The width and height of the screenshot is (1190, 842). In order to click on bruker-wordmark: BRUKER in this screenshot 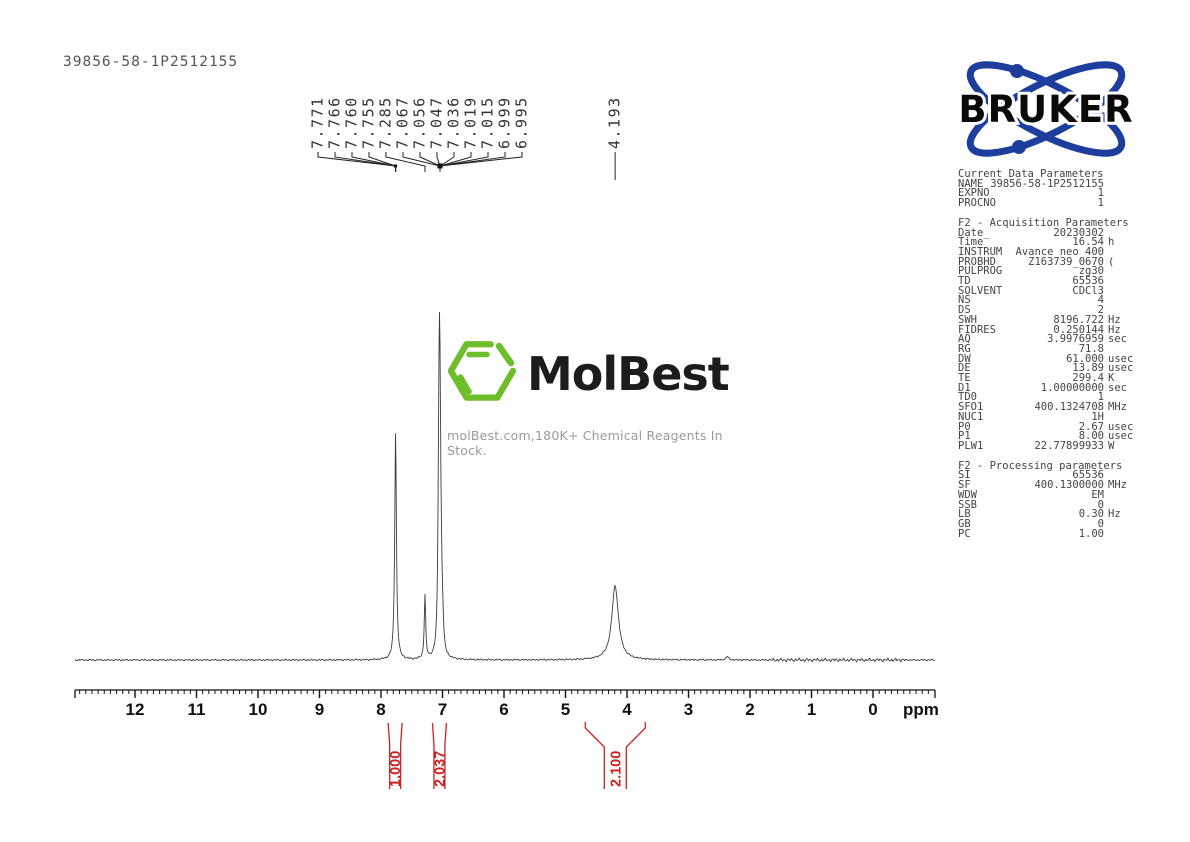, I will do `click(1045, 109)`.